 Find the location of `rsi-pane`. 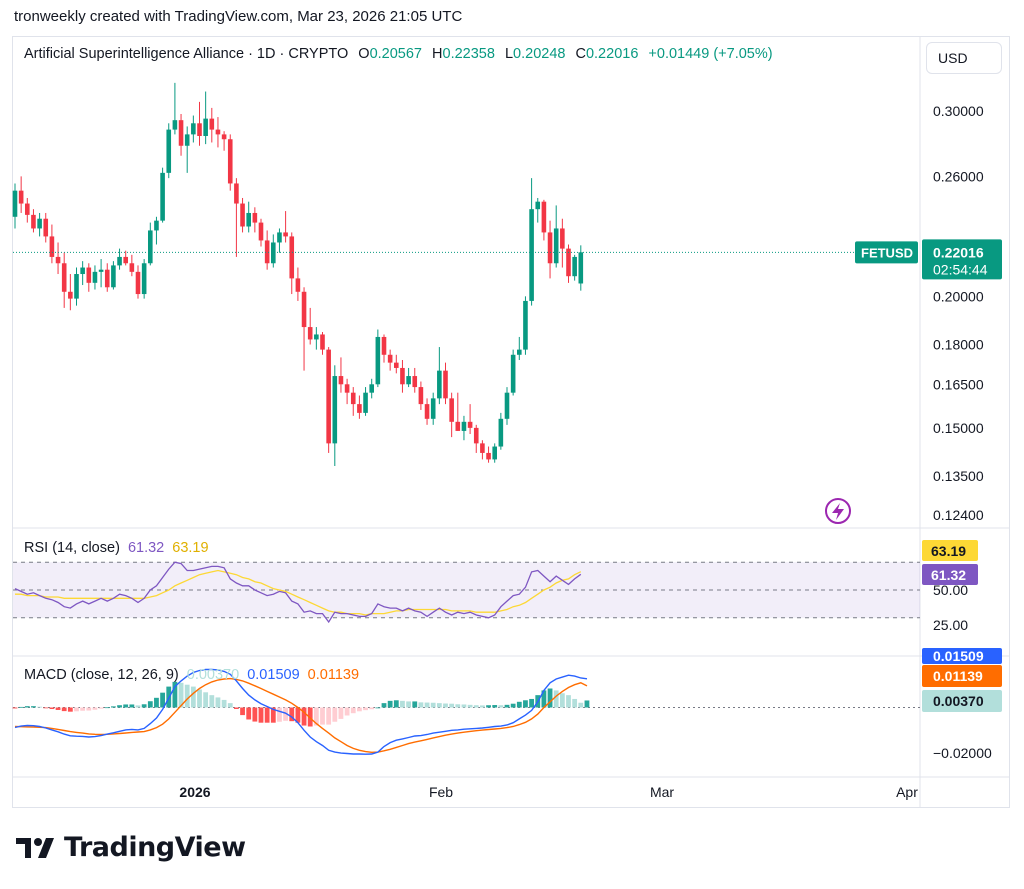

rsi-pane is located at coordinates (466, 592).